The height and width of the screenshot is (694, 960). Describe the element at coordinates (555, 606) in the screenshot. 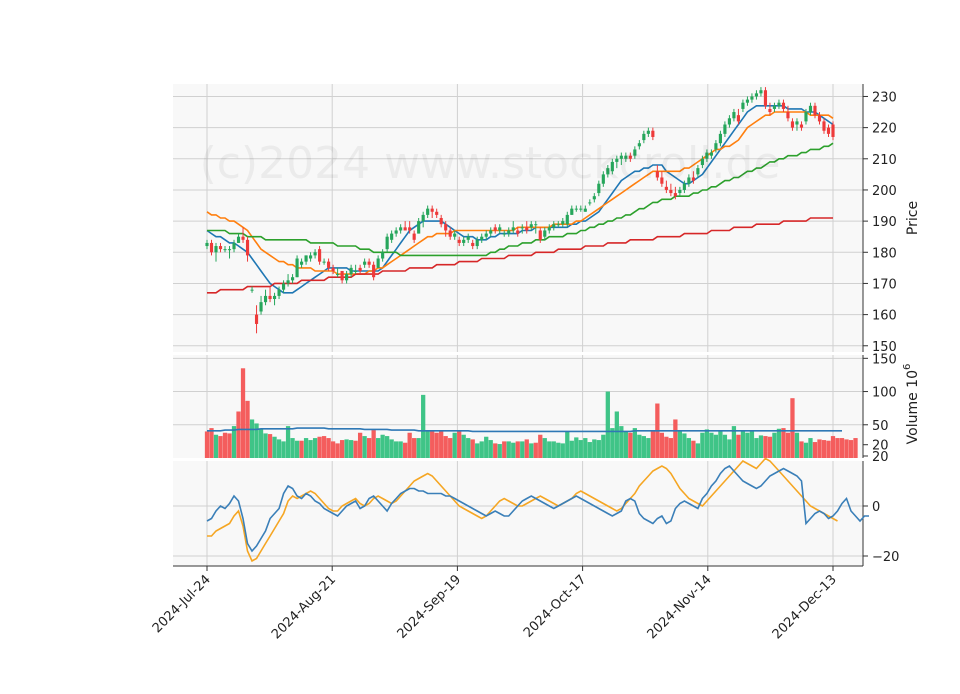

I see `x-tick-label: 2024-Oct-17` at that location.